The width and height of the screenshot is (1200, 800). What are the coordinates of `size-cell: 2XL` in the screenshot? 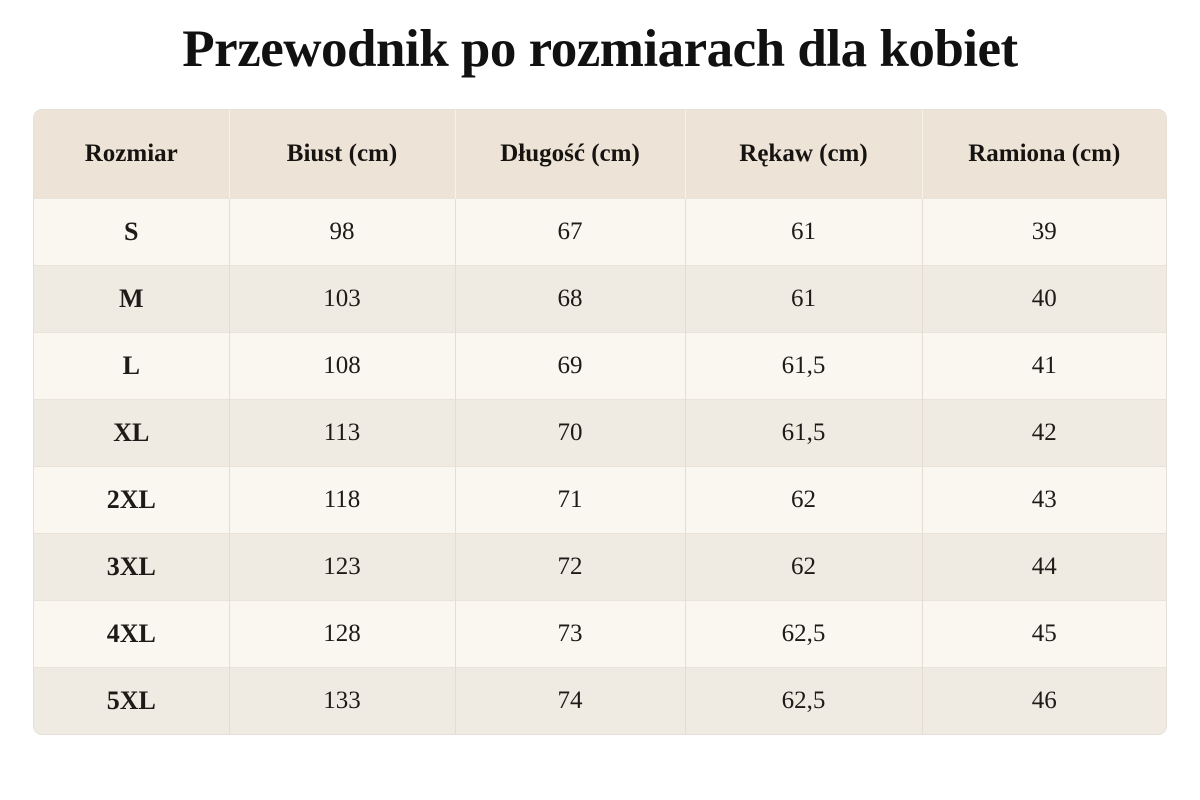 It's located at (132, 499).